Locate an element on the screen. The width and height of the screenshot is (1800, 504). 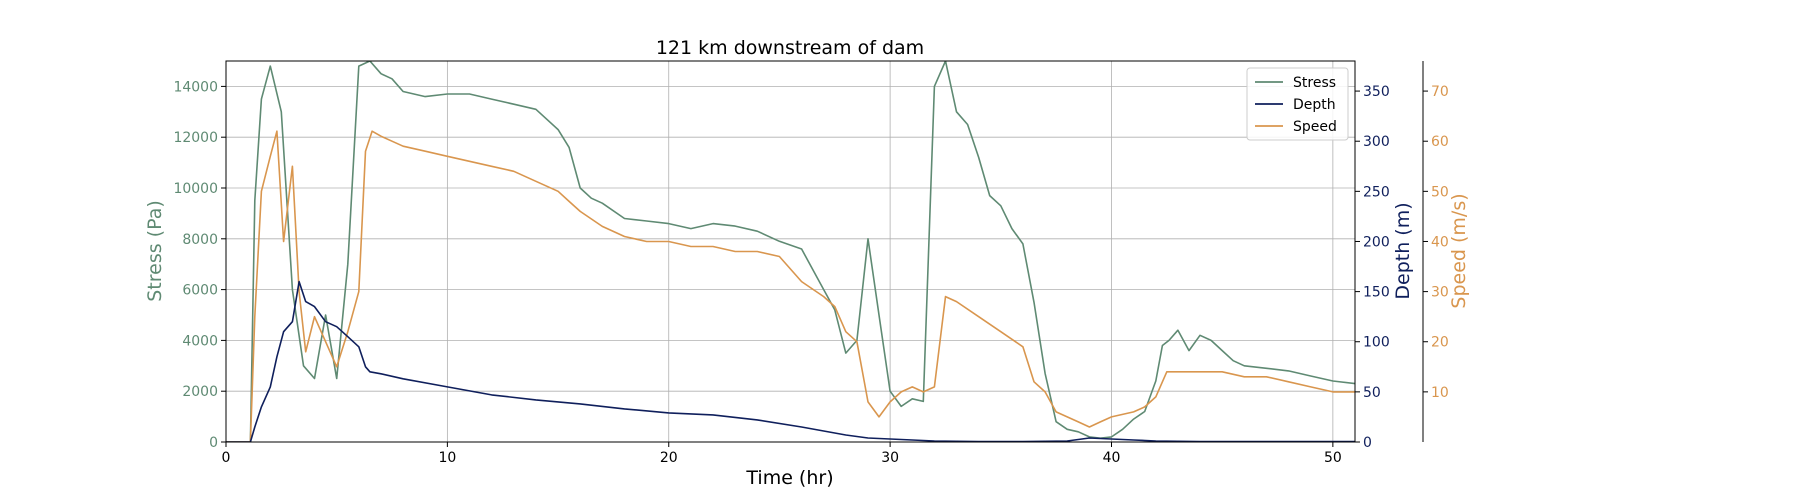
speed-tick-label: 30 is located at coordinates (1440, 293).